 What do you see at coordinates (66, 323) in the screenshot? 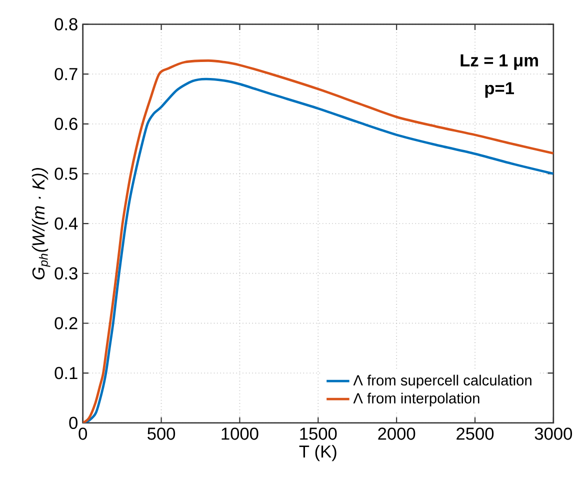
I see `y-tick-label: 0.2` at bounding box center [66, 323].